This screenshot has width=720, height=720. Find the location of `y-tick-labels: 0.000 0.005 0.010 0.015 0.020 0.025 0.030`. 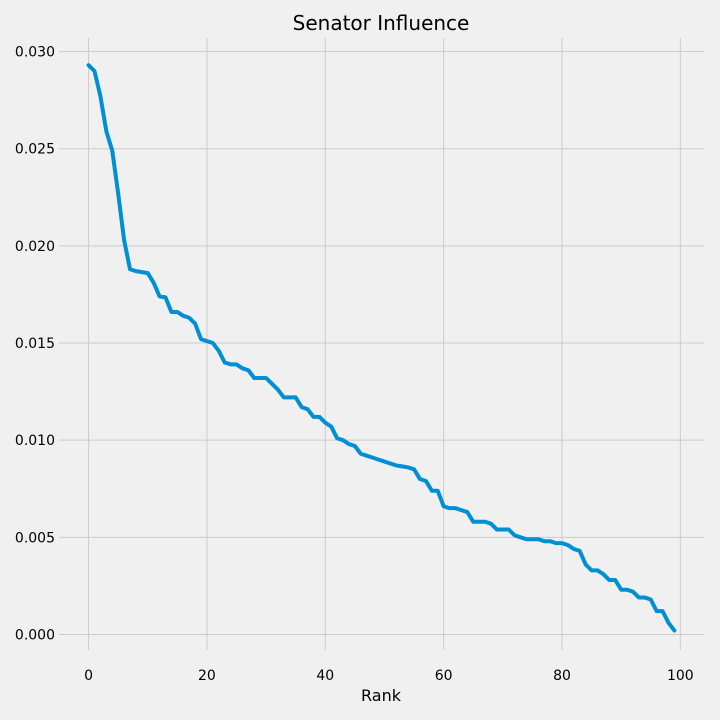

y-tick-labels: 0.000 0.005 0.010 0.015 0.020 0.025 0.030 is located at coordinates (35, 344).